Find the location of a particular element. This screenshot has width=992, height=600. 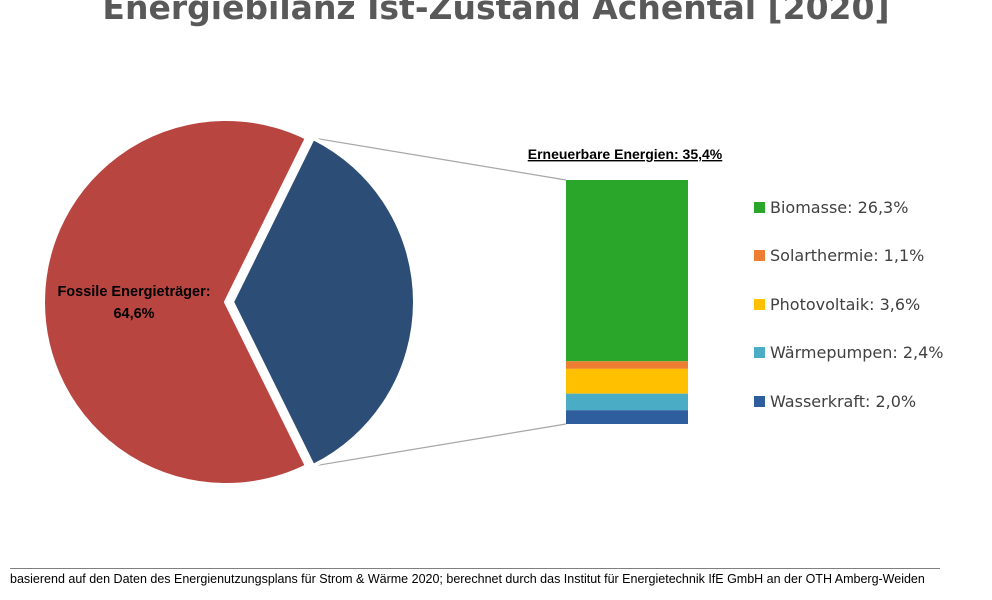

stacked-bar is located at coordinates (627, 302).